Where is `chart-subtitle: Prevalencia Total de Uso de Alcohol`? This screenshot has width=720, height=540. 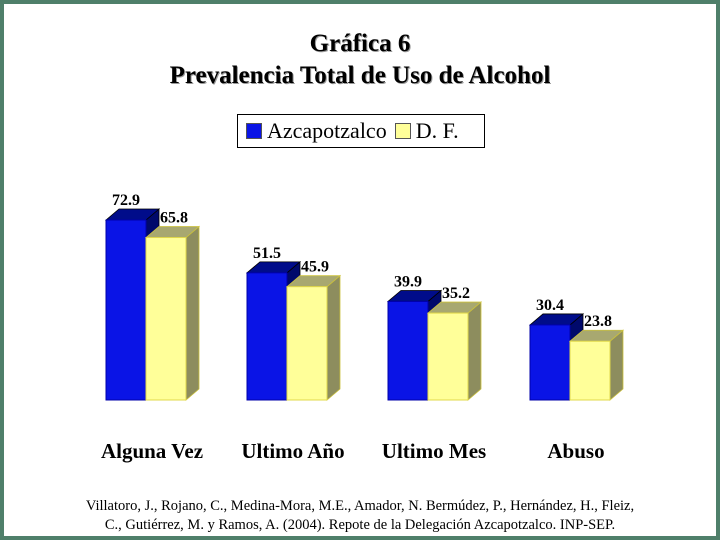
chart-subtitle: Prevalencia Total de Uso de Alcohol is located at coordinates (360, 75).